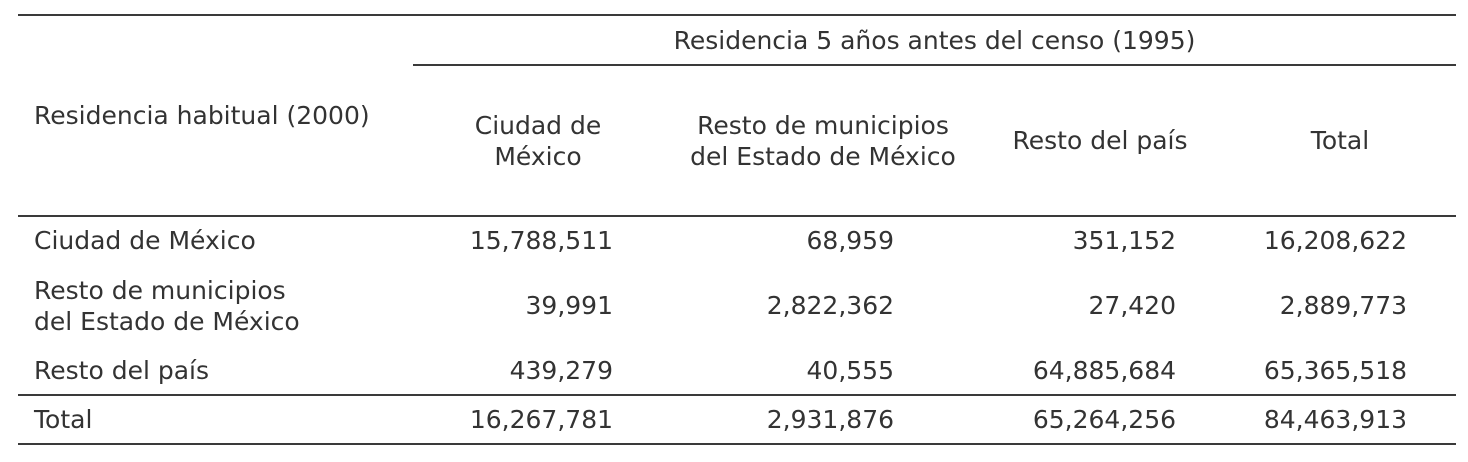 The image size is (1468, 462). I want to click on total-label: Total, so click(63, 419).